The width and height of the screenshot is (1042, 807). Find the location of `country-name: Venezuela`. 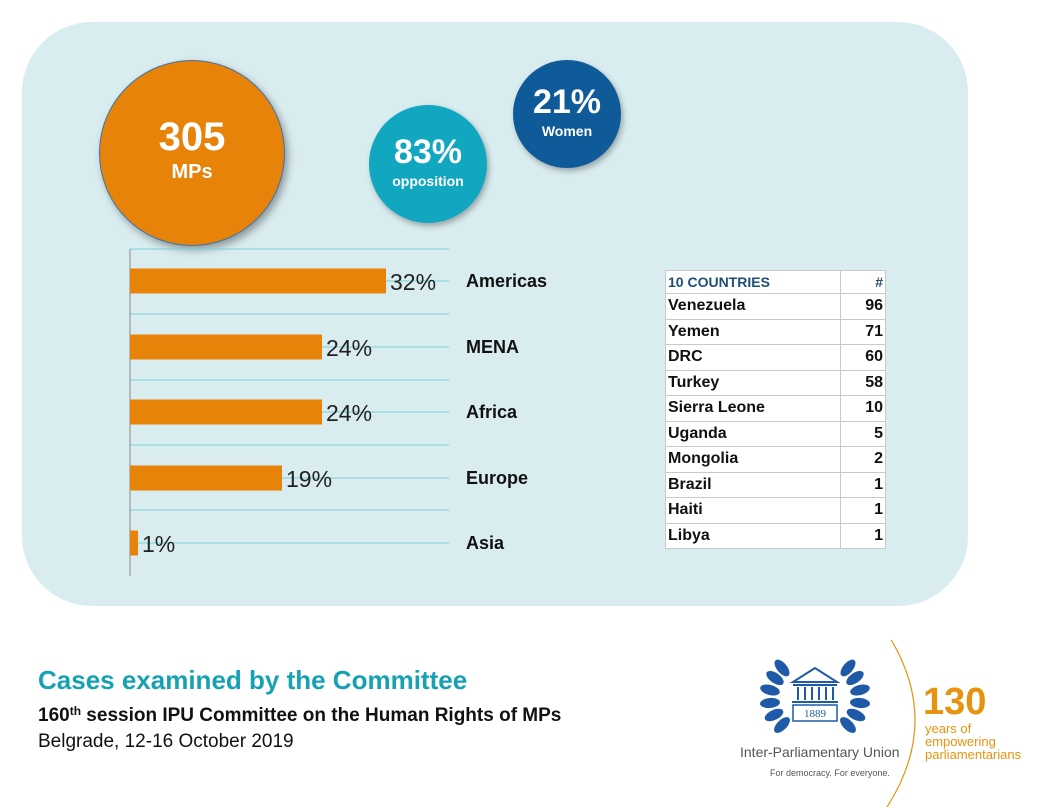

country-name: Venezuela is located at coordinates (753, 306).